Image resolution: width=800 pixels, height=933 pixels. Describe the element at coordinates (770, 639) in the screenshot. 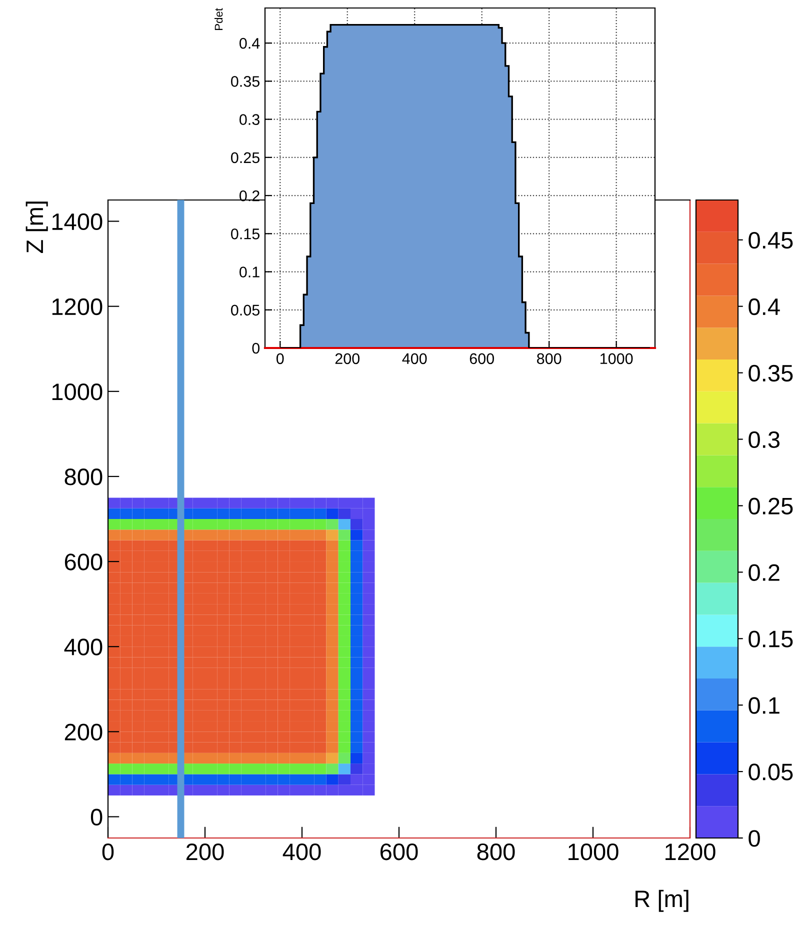

I see `color-bar-label: 0.15` at that location.